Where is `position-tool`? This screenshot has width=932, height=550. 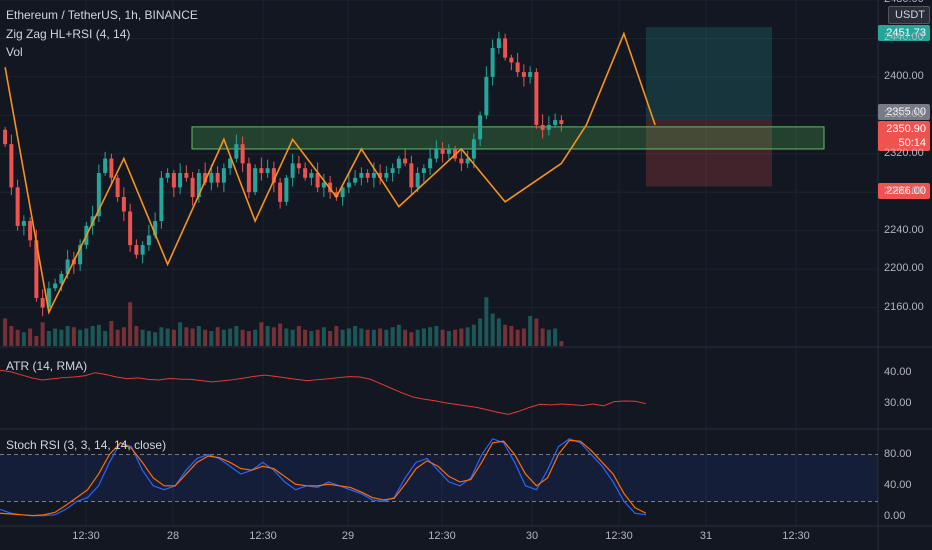
position-tool is located at coordinates (709, 107).